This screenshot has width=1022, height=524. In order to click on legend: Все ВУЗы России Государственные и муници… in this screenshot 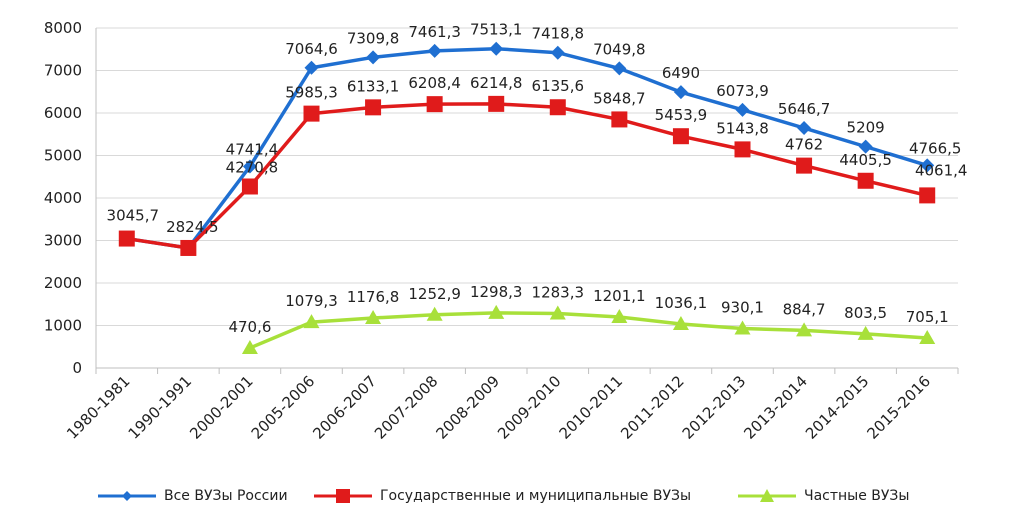, I will do `click(511, 498)`.